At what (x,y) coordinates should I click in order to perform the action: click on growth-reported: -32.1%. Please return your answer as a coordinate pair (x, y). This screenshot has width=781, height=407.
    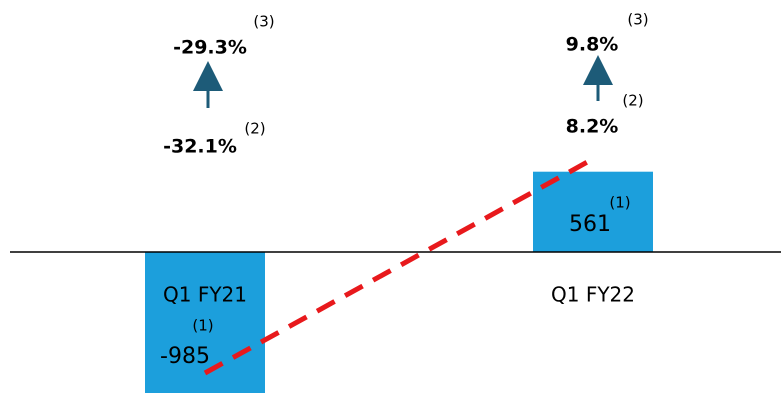
    Looking at the image, I should click on (200, 147).